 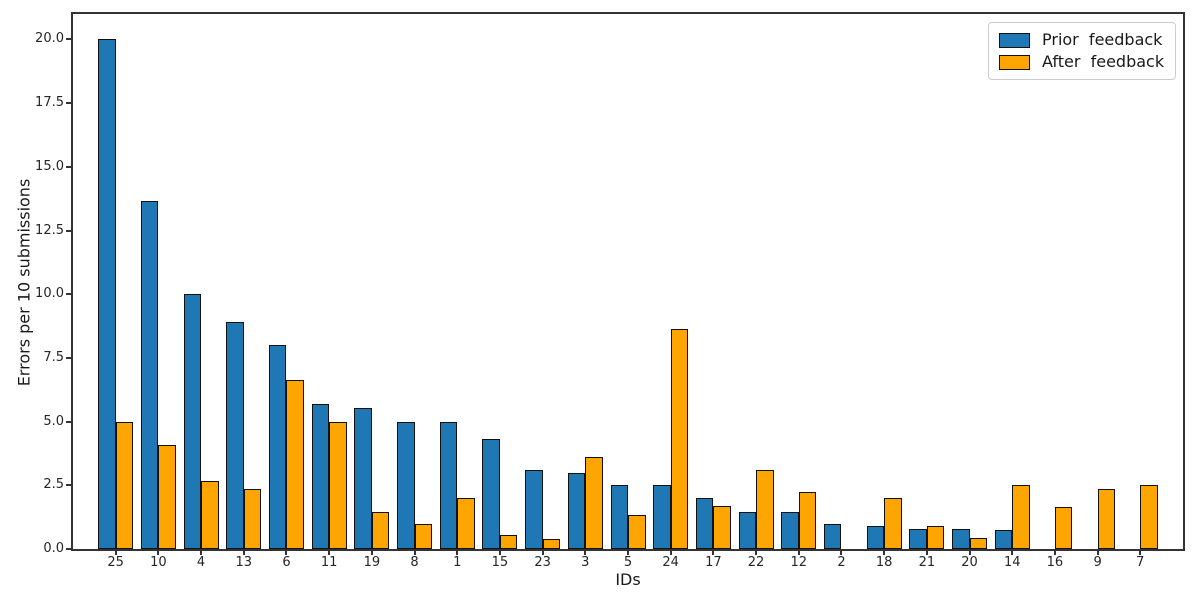 I want to click on x-tick-label-21: 21, so click(x=927, y=562).